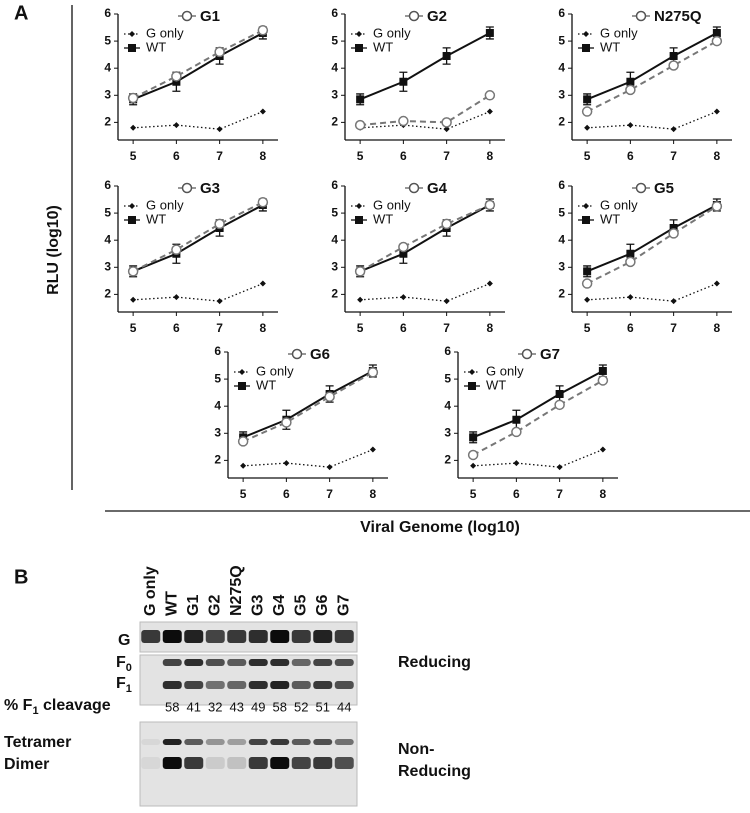 The height and width of the screenshot is (813, 750). Describe the element at coordinates (210, 188) in the screenshot. I see `chart-title: G3` at that location.